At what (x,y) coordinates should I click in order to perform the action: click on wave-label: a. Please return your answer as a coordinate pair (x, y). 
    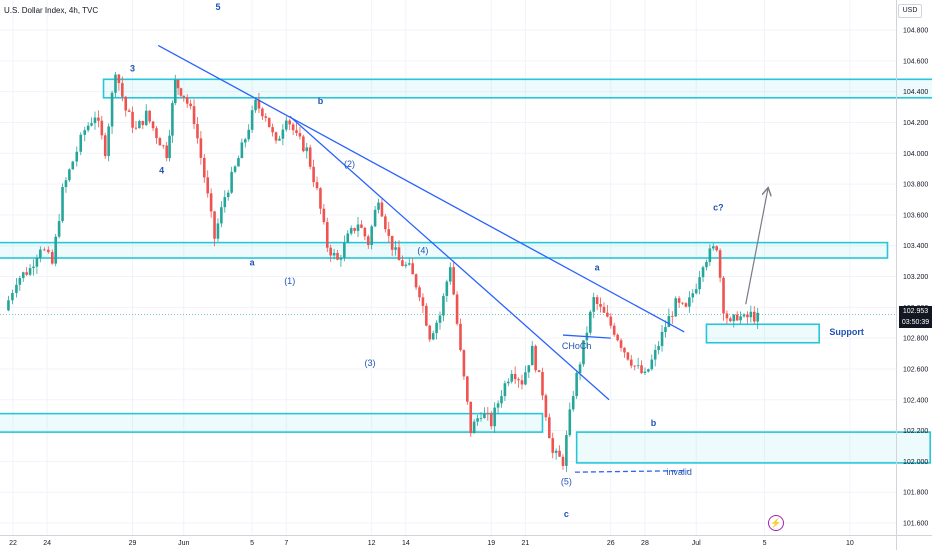
    Looking at the image, I should click on (598, 267).